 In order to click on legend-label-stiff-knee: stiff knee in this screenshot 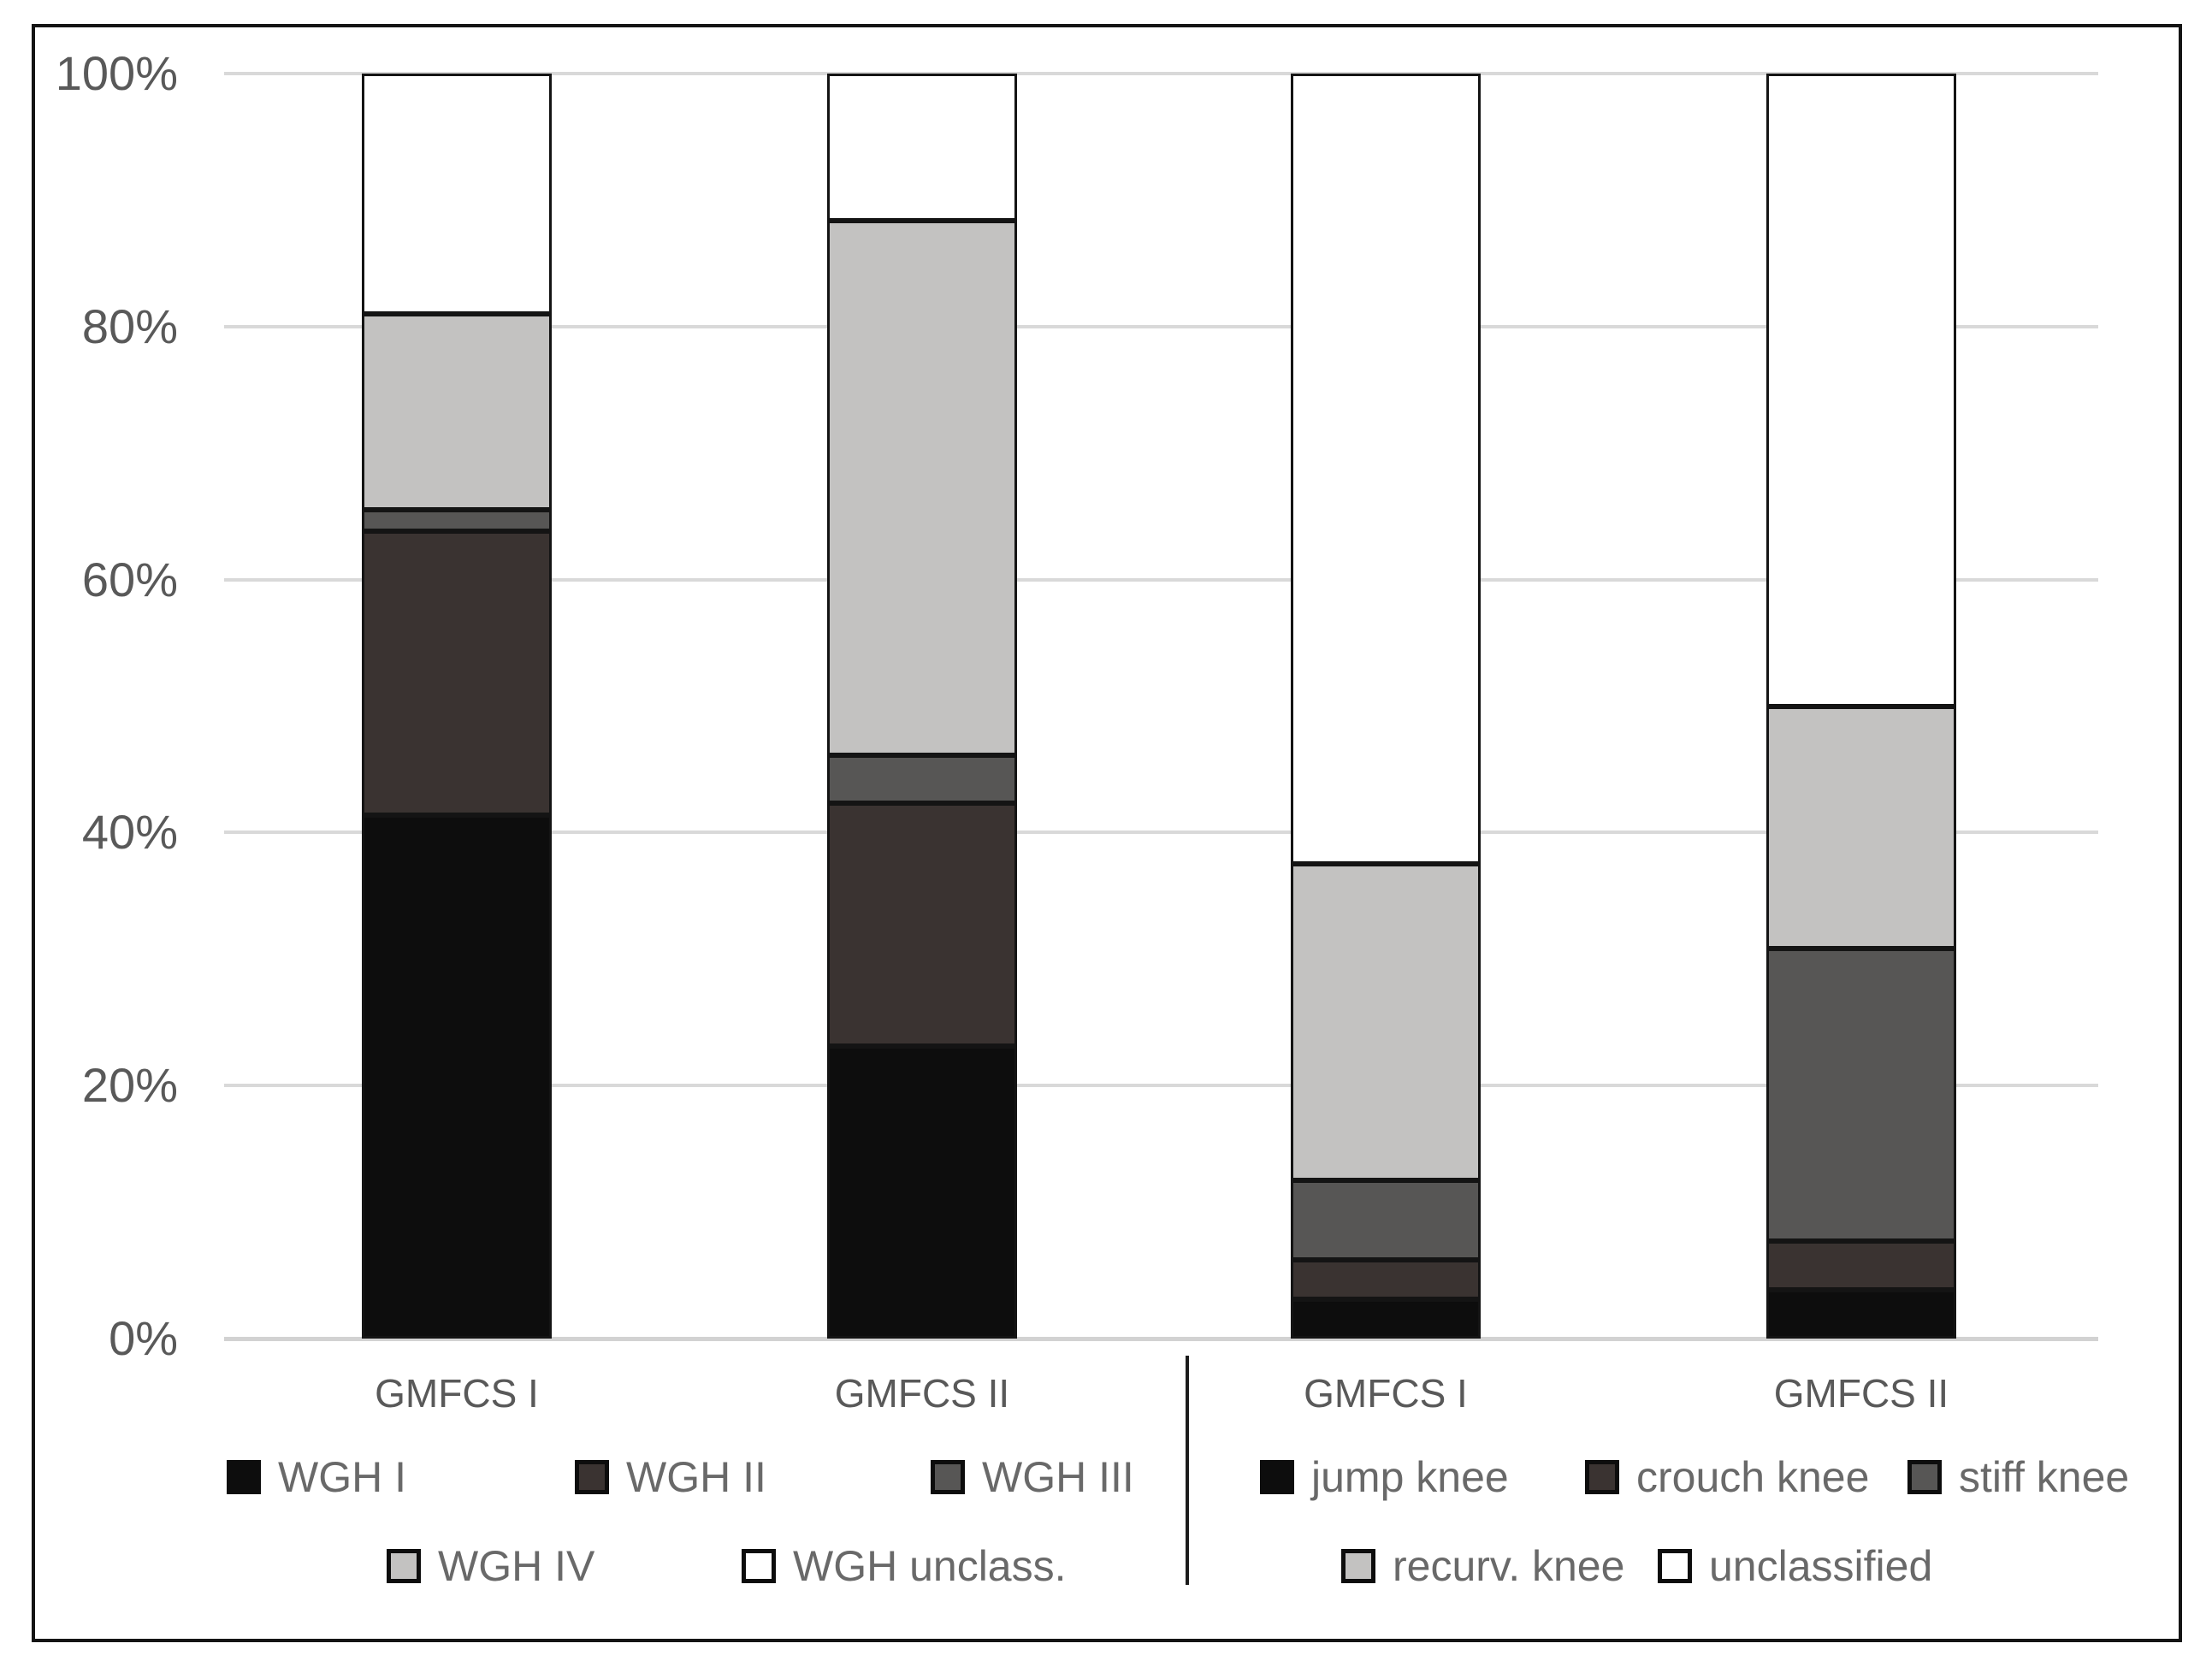, I will do `click(2044, 1477)`.